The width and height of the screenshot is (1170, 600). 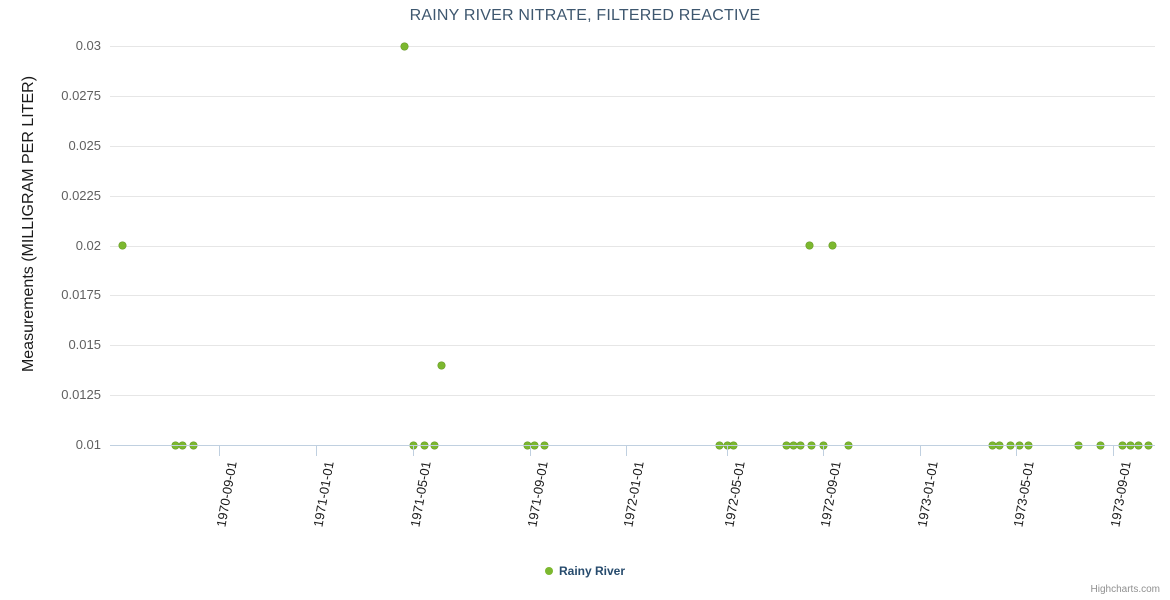 What do you see at coordinates (1125, 589) in the screenshot?
I see `highcharts-credits: Highcharts.com` at bounding box center [1125, 589].